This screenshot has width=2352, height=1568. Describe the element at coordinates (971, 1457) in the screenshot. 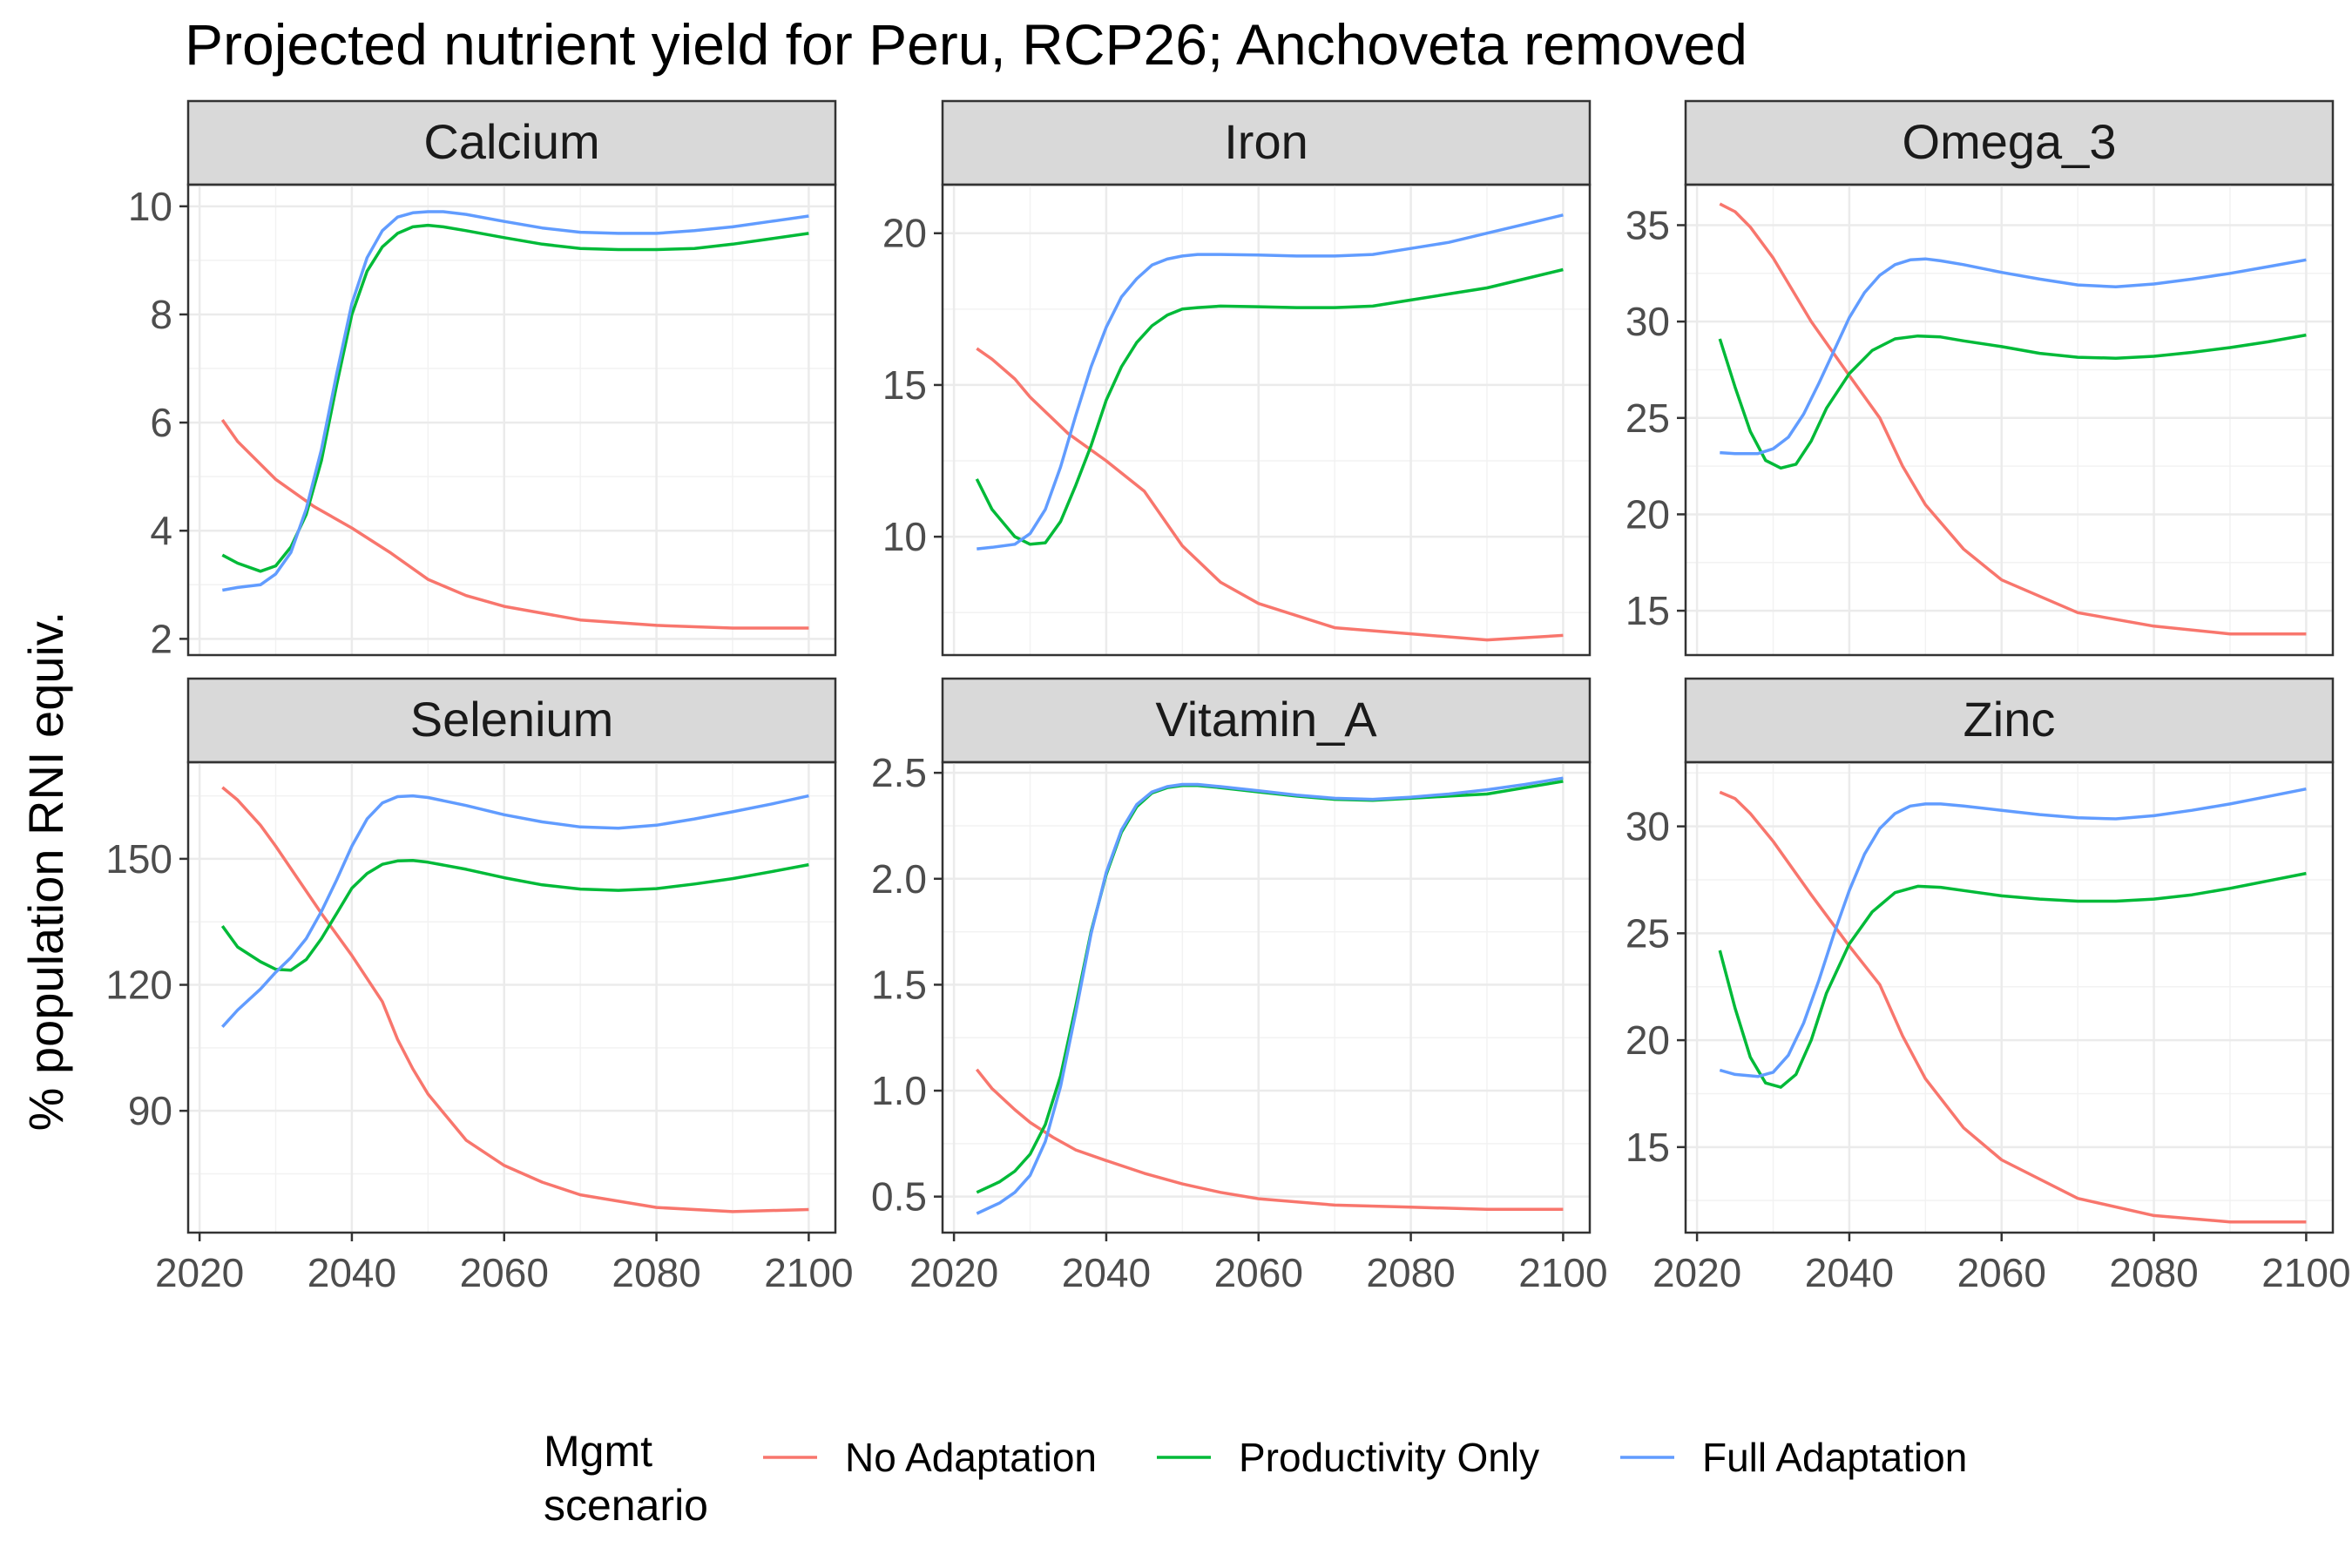

I see `legend-label: No Adaptation` at that location.